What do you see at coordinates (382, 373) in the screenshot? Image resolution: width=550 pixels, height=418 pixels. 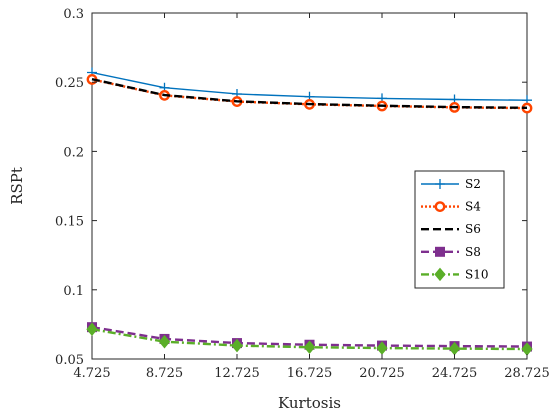 I see `x-tick-label: 20.725` at bounding box center [382, 373].